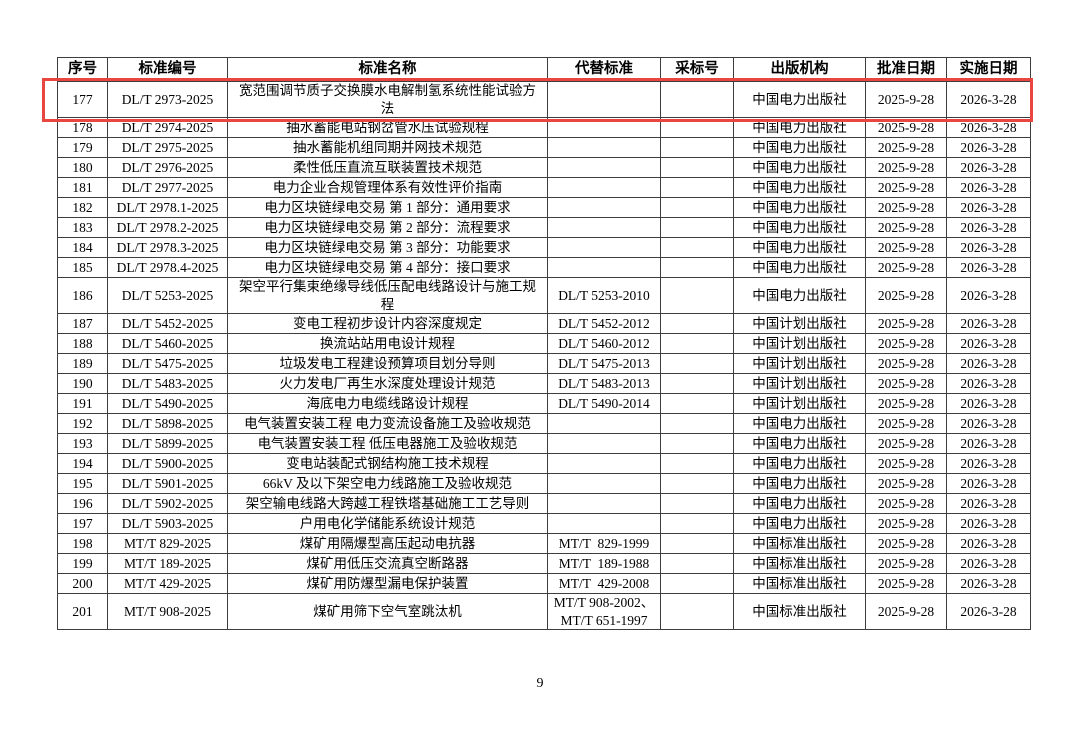 Image resolution: width=1080 pixels, height=747 pixels. I want to click on column-header-approved: 批准日期, so click(906, 69).